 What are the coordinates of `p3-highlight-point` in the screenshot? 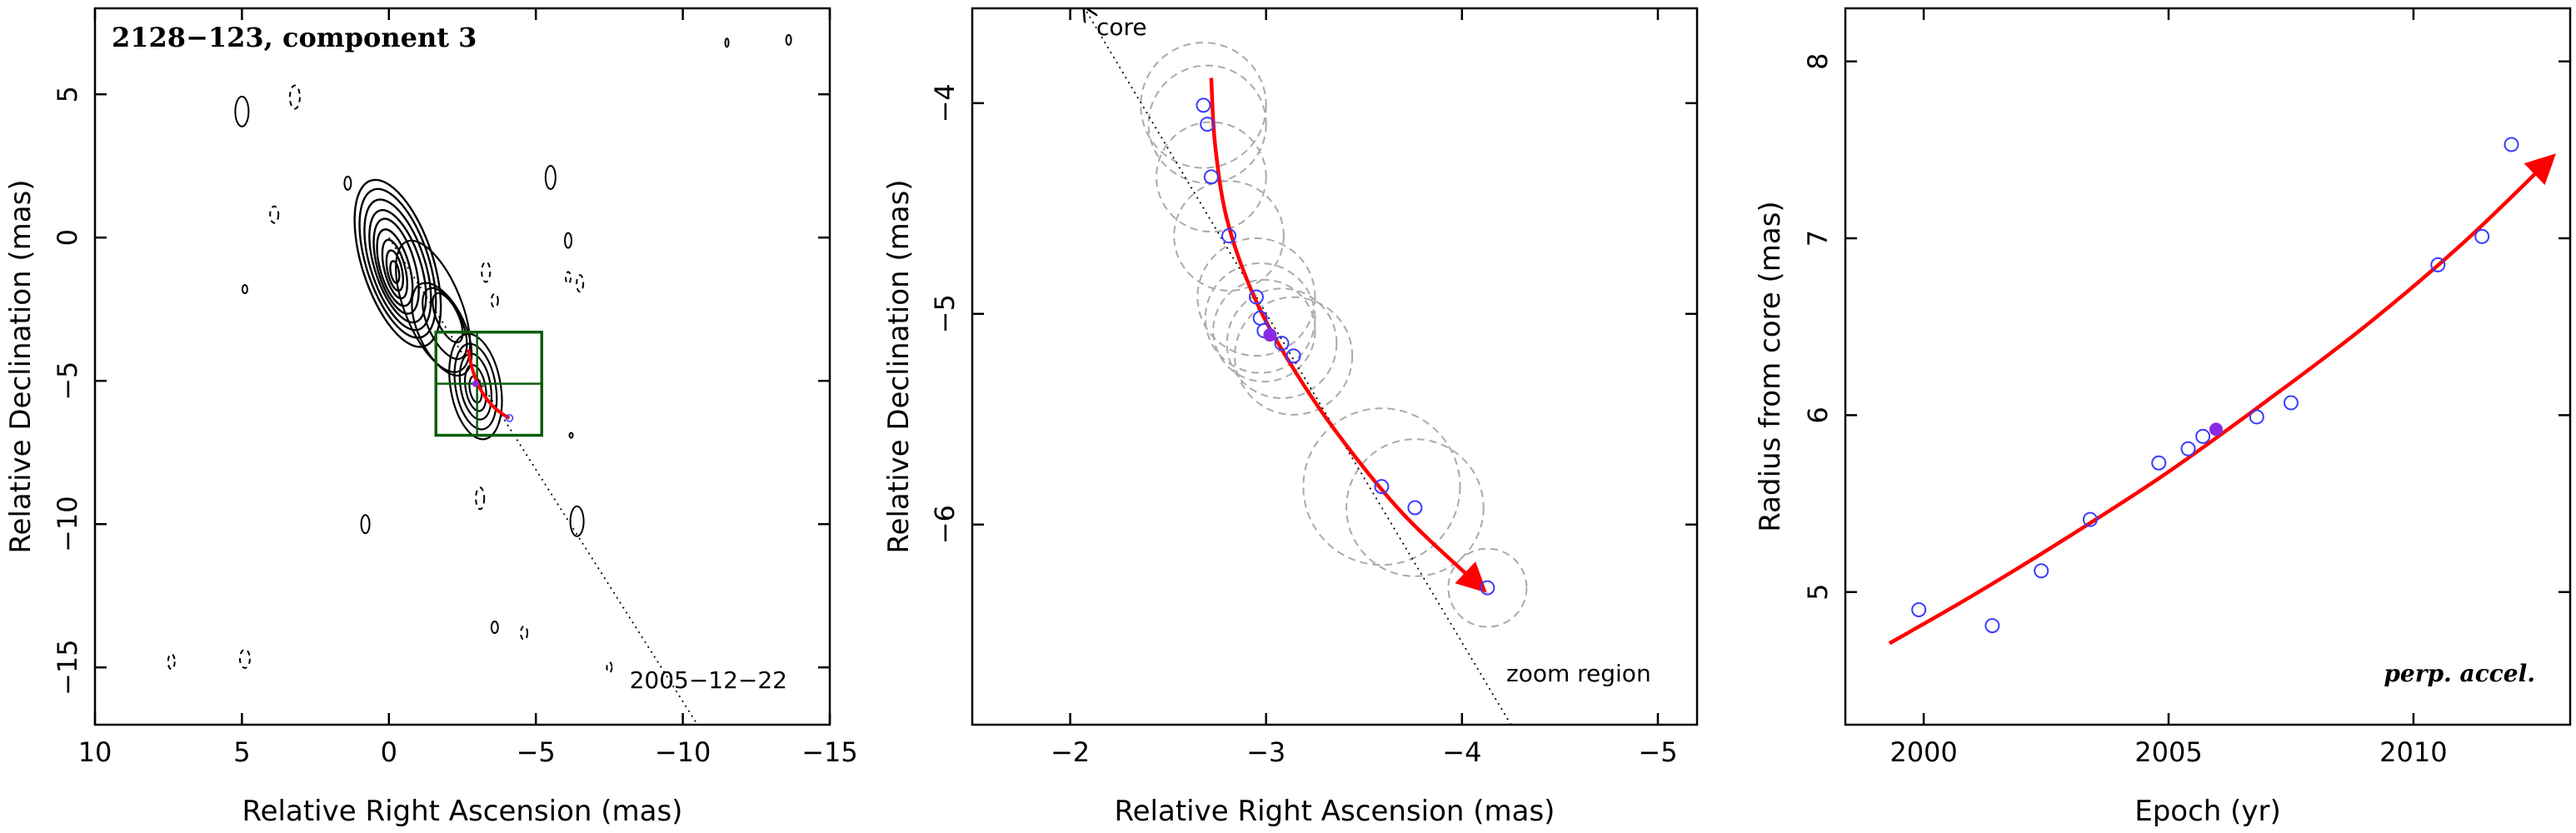 It's located at (2216, 429).